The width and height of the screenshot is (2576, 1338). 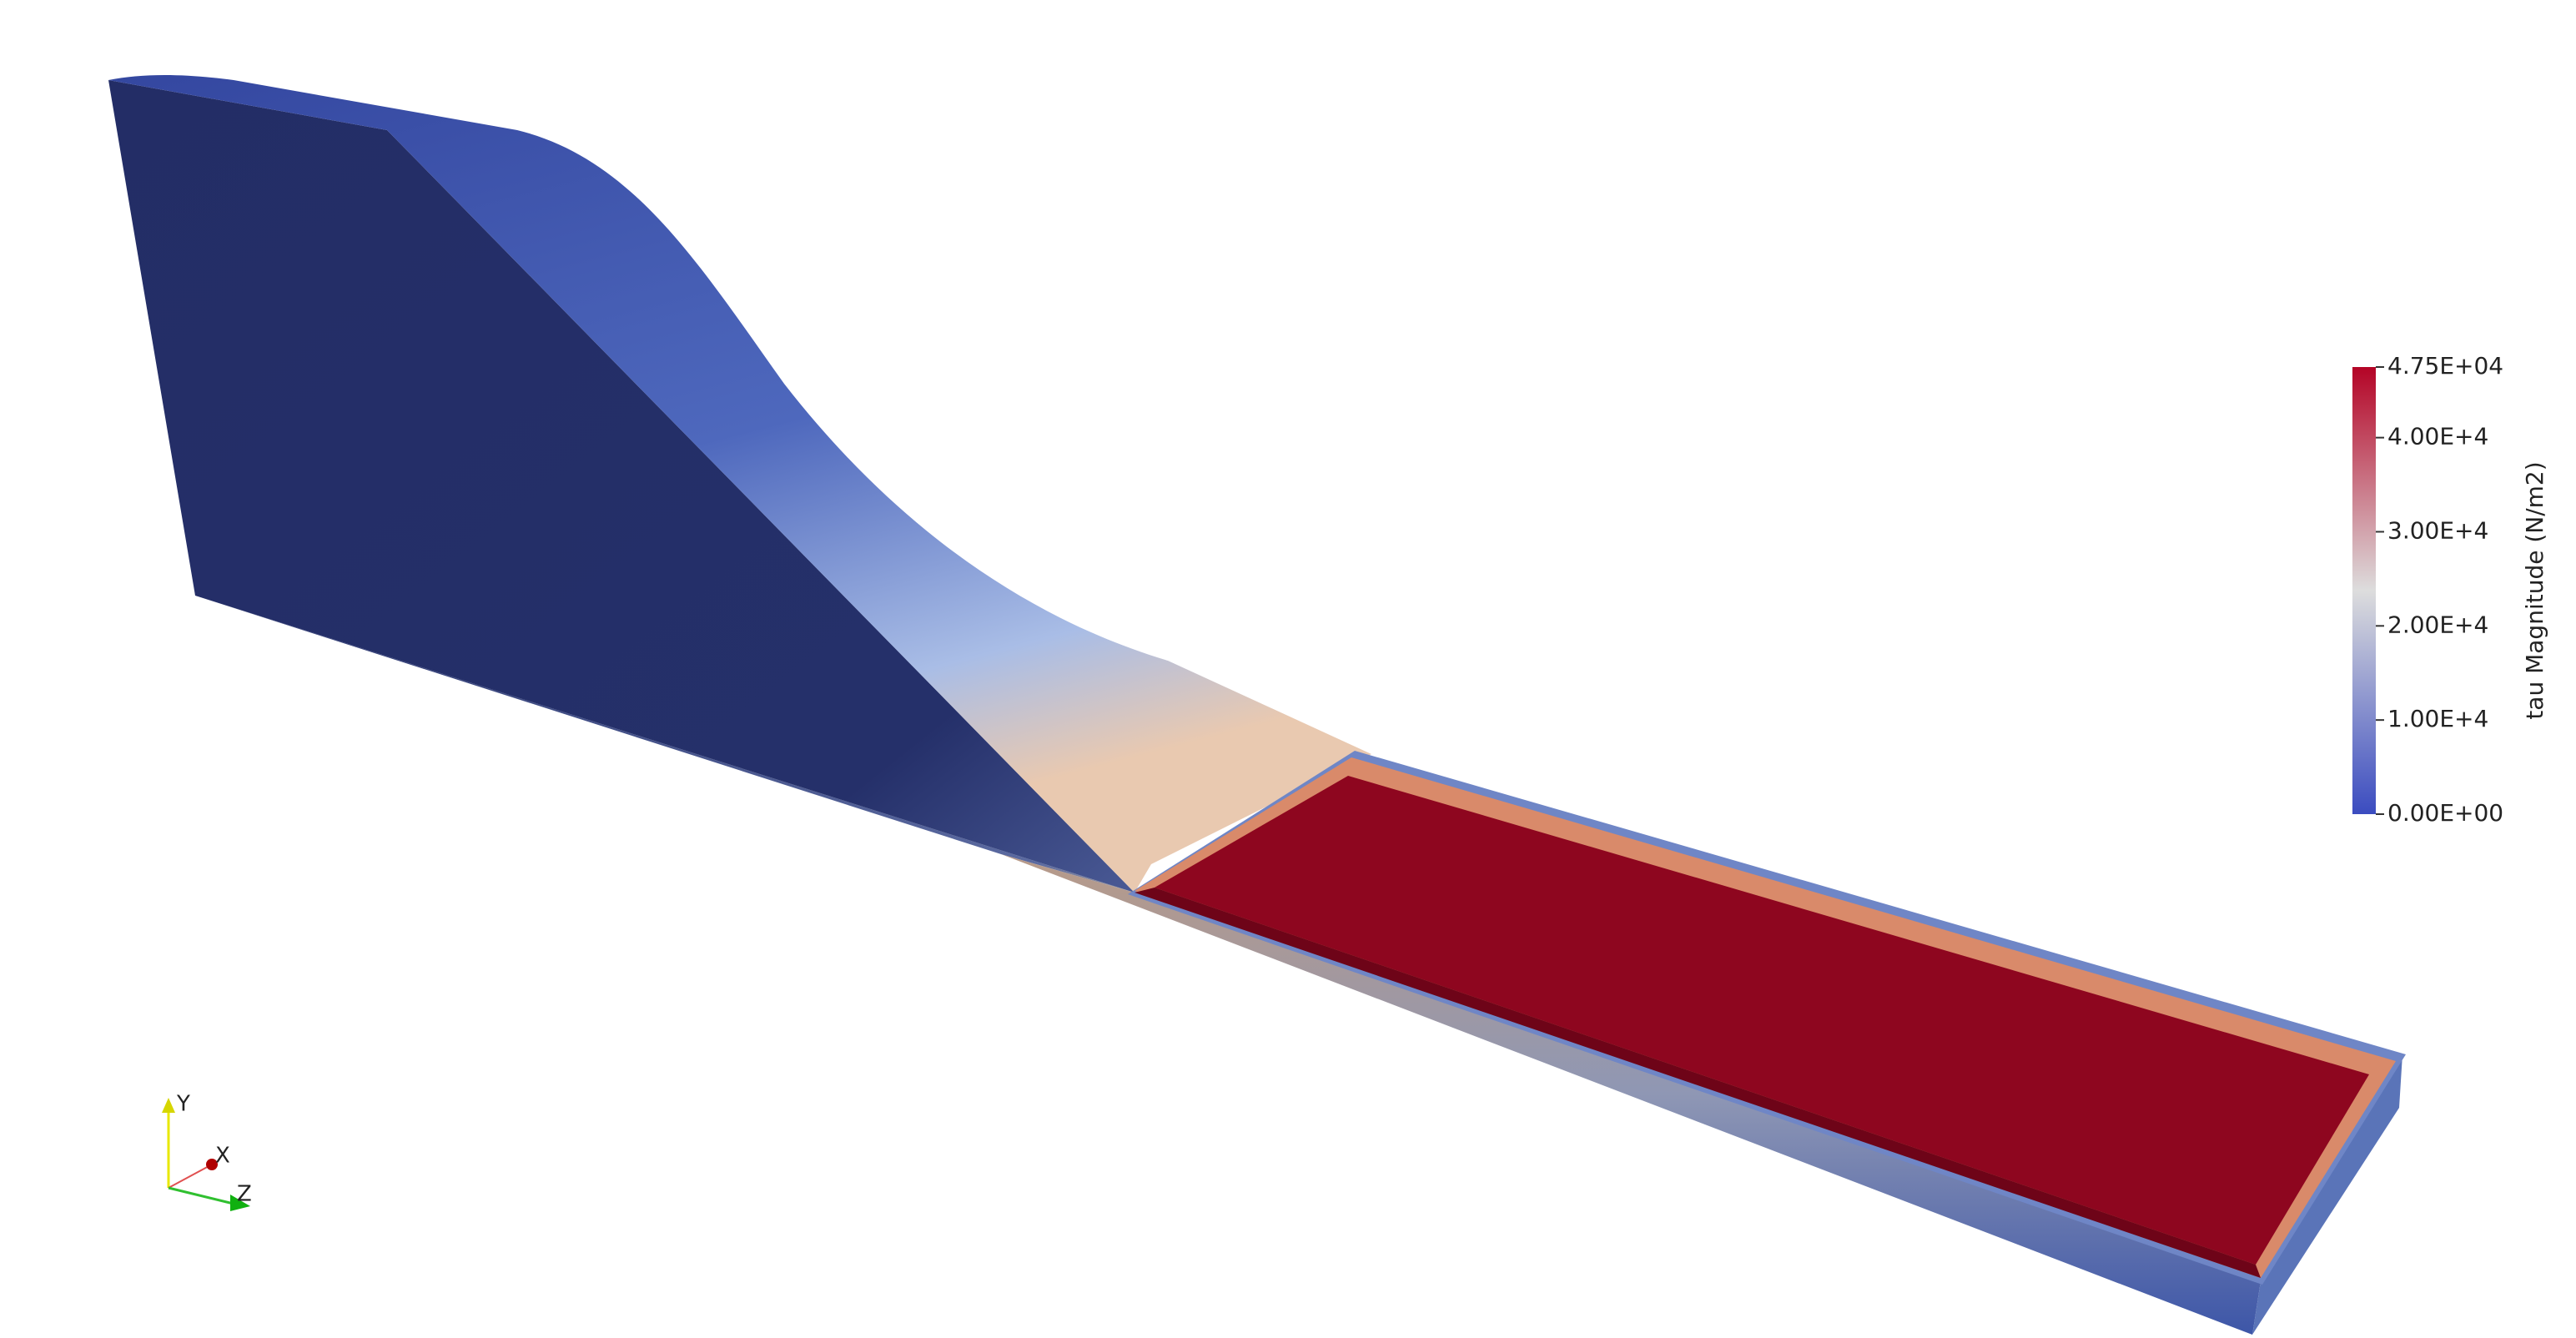 What do you see at coordinates (244, 1194) in the screenshot?
I see `z-label: Z` at bounding box center [244, 1194].